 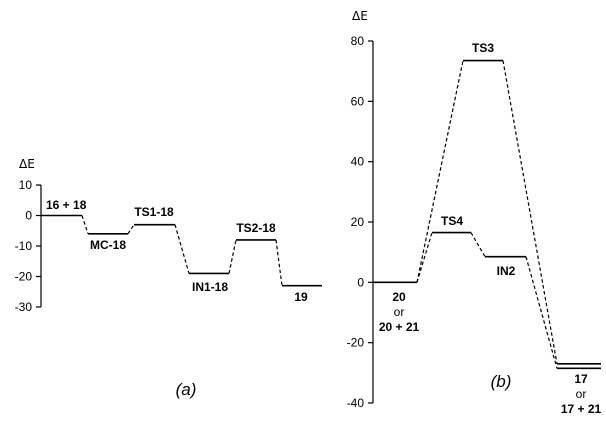 What do you see at coordinates (358, 41) in the screenshot?
I see `y-tick-label: 80` at bounding box center [358, 41].